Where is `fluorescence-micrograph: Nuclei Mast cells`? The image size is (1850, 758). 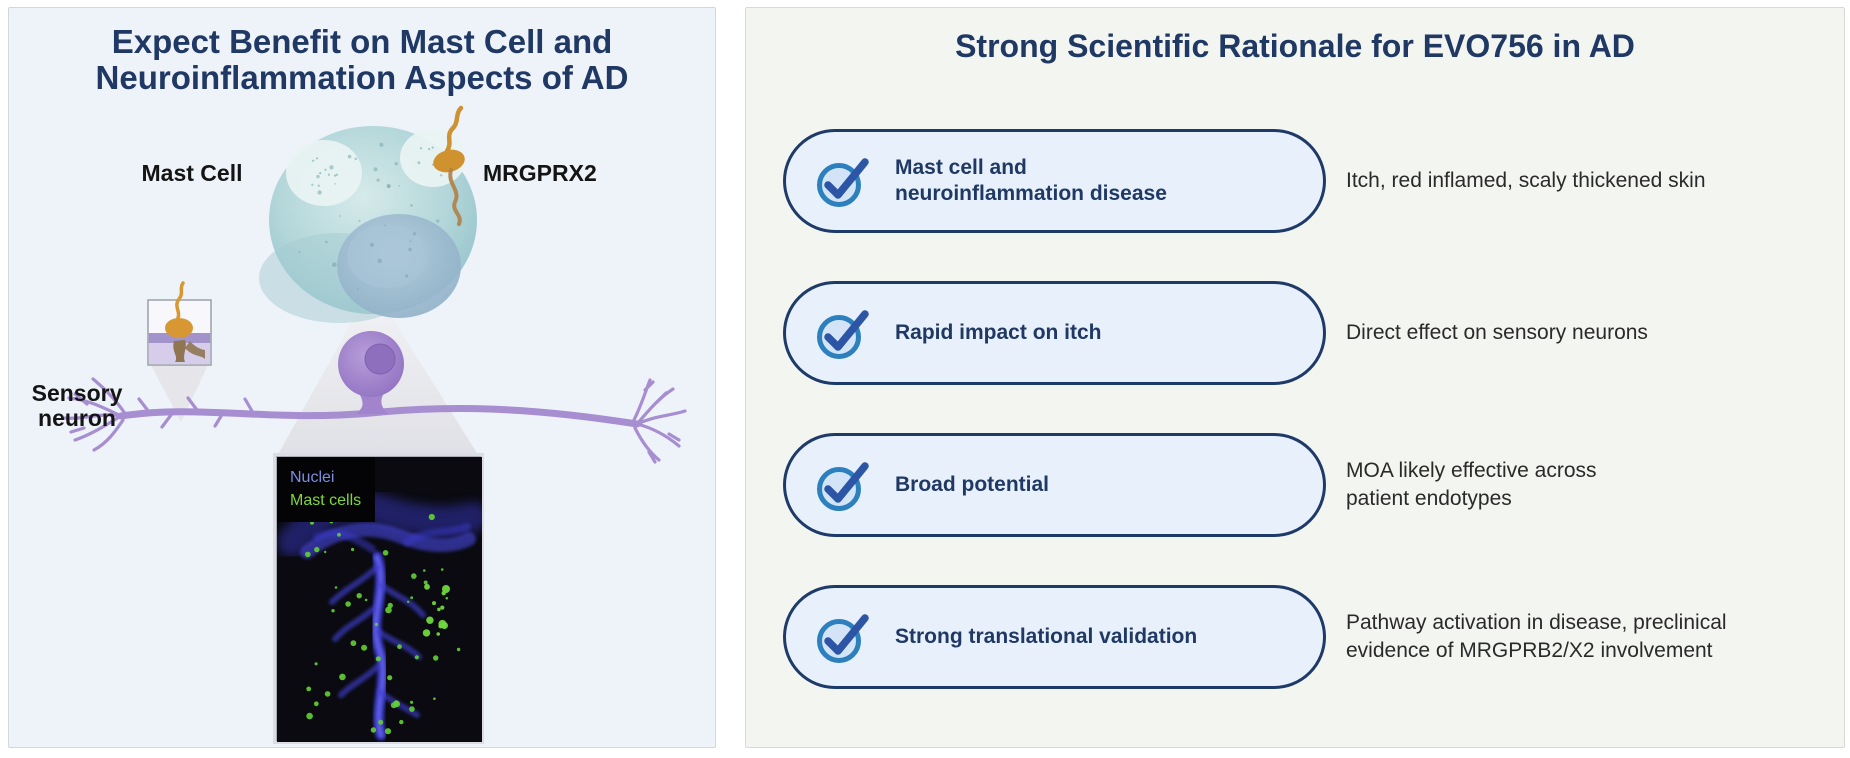
fluorescence-micrograph: Nuclei Mast cells is located at coordinates (379, 599).